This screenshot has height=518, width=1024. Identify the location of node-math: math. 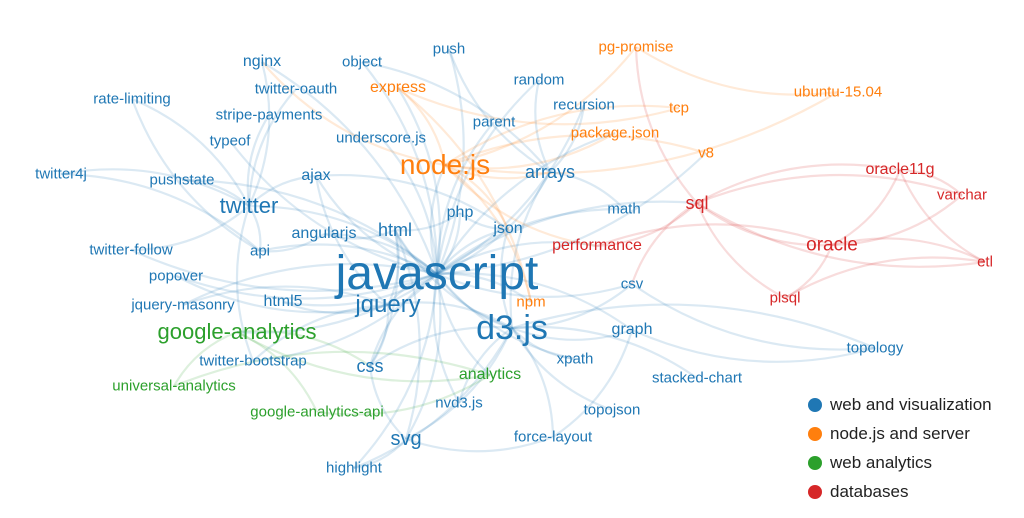
(624, 209).